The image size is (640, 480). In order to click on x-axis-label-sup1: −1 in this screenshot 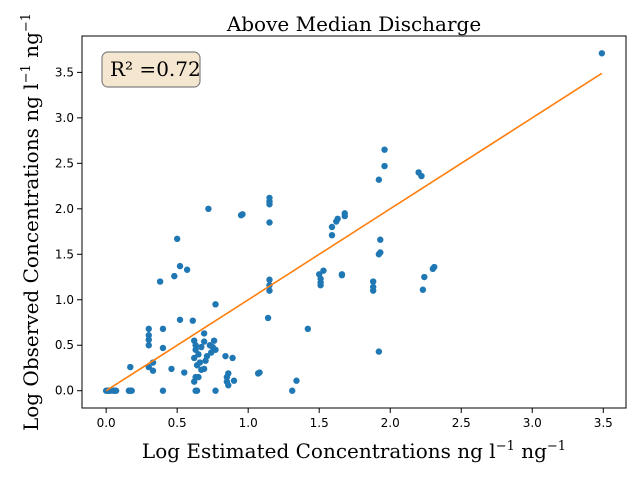, I will do `click(505, 446)`.